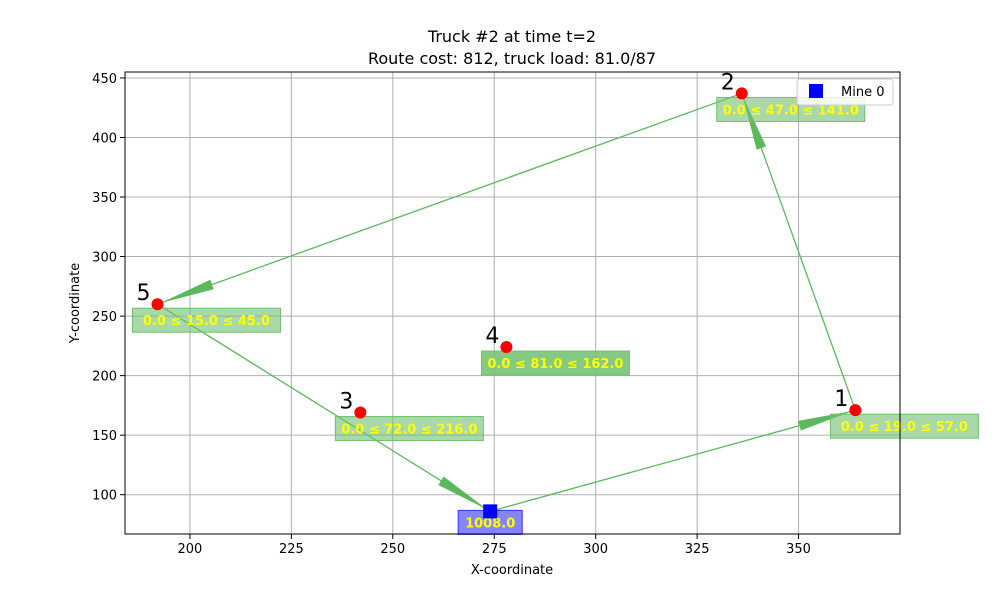 This screenshot has width=1000, height=604. Describe the element at coordinates (841, 399) in the screenshot. I see `node-id-label: 1` at that location.